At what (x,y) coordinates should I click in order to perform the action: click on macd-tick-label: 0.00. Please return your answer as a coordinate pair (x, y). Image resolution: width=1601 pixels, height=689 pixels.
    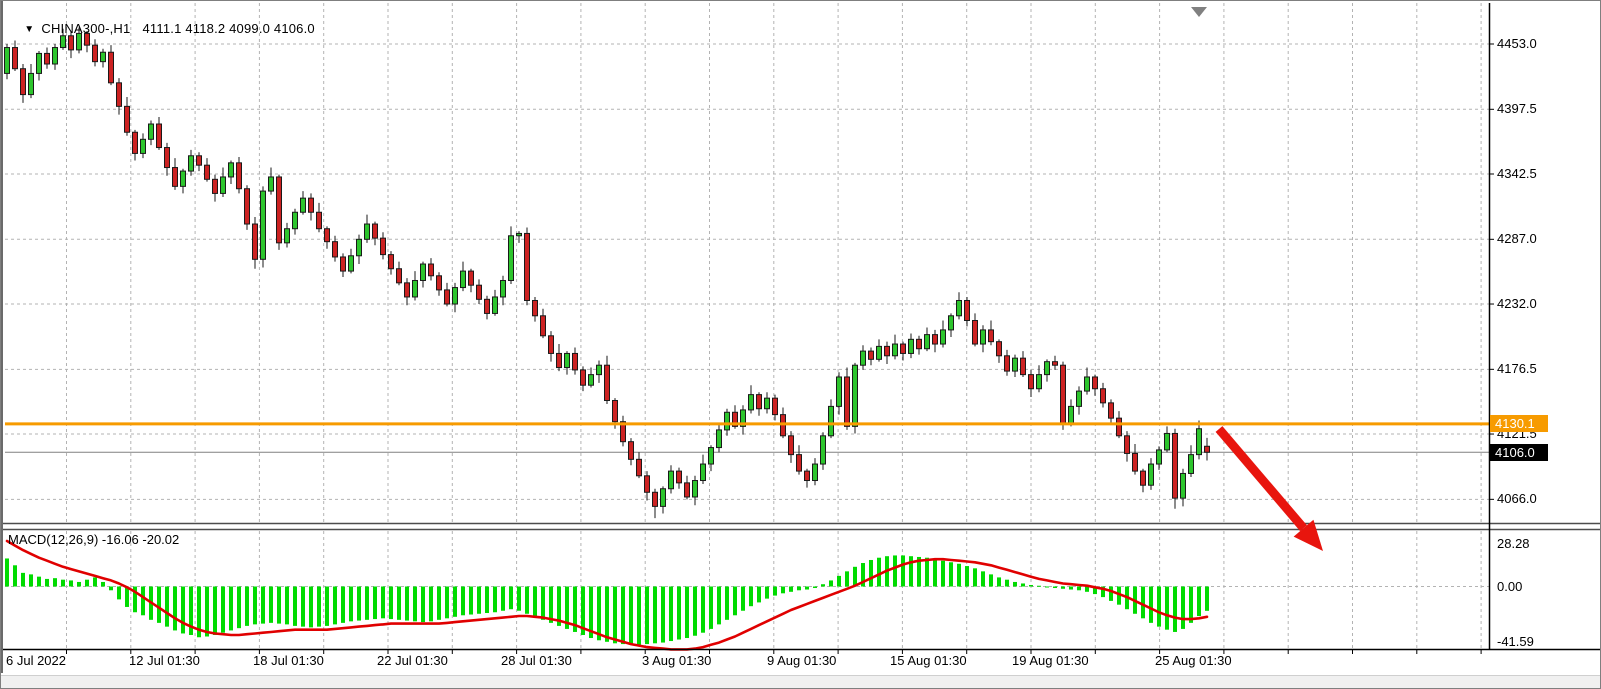
    Looking at the image, I should click on (1510, 586).